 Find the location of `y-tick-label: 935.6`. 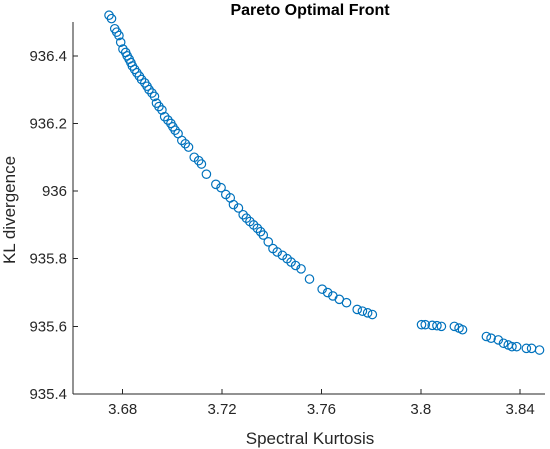

y-tick-label: 935.6 is located at coordinates (48, 326).